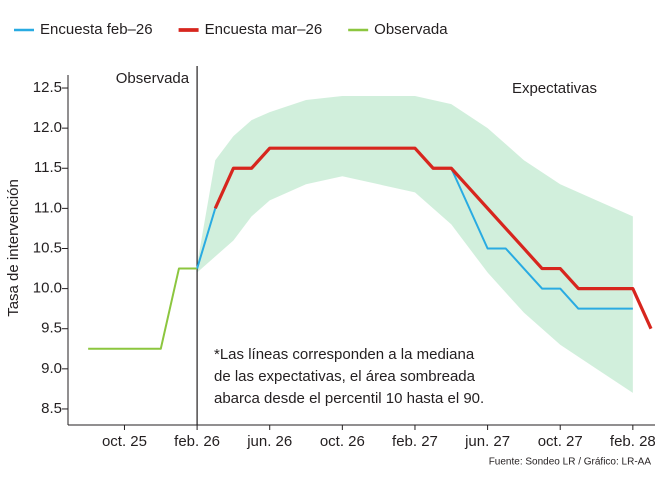 This screenshot has height=477, width=655. I want to click on region-label: Expectativas, so click(554, 88).